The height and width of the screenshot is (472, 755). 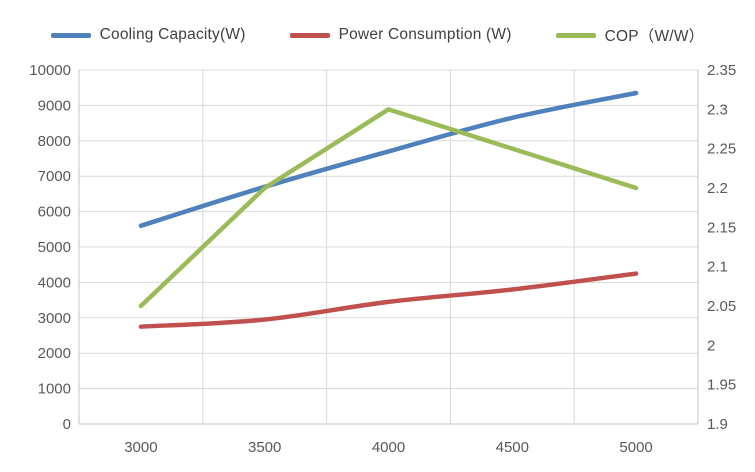 I want to click on right-axis-tick: 1.95, so click(x=721, y=385).